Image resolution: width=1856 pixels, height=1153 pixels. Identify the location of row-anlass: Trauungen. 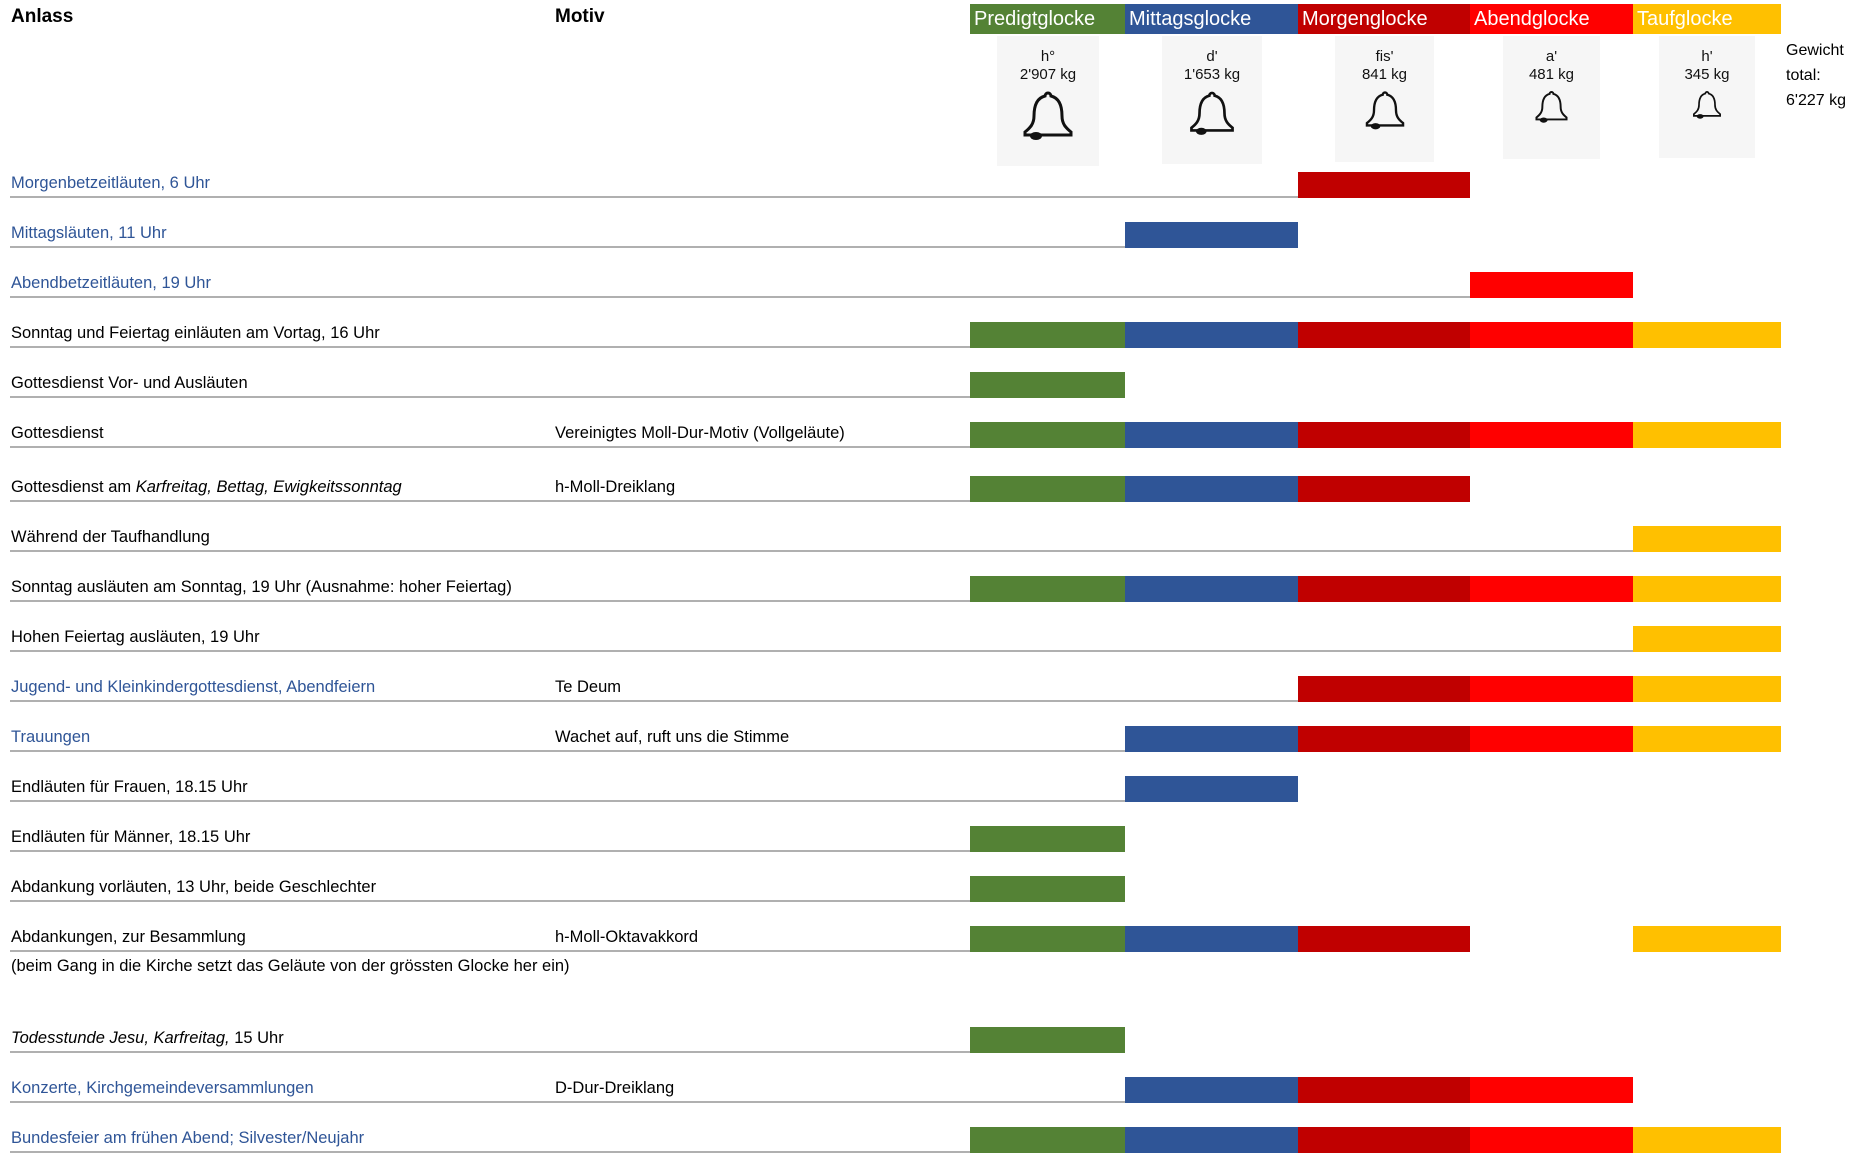
(51, 737).